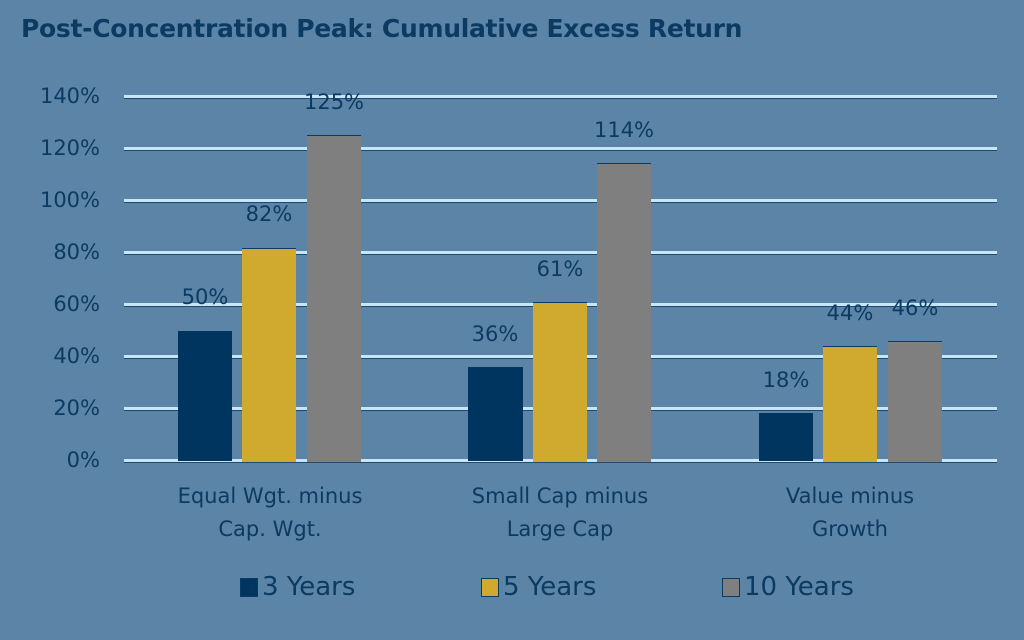 The image size is (1024, 640). Describe the element at coordinates (788, 587) in the screenshot. I see `legend-item-10y: 10 Years` at that location.